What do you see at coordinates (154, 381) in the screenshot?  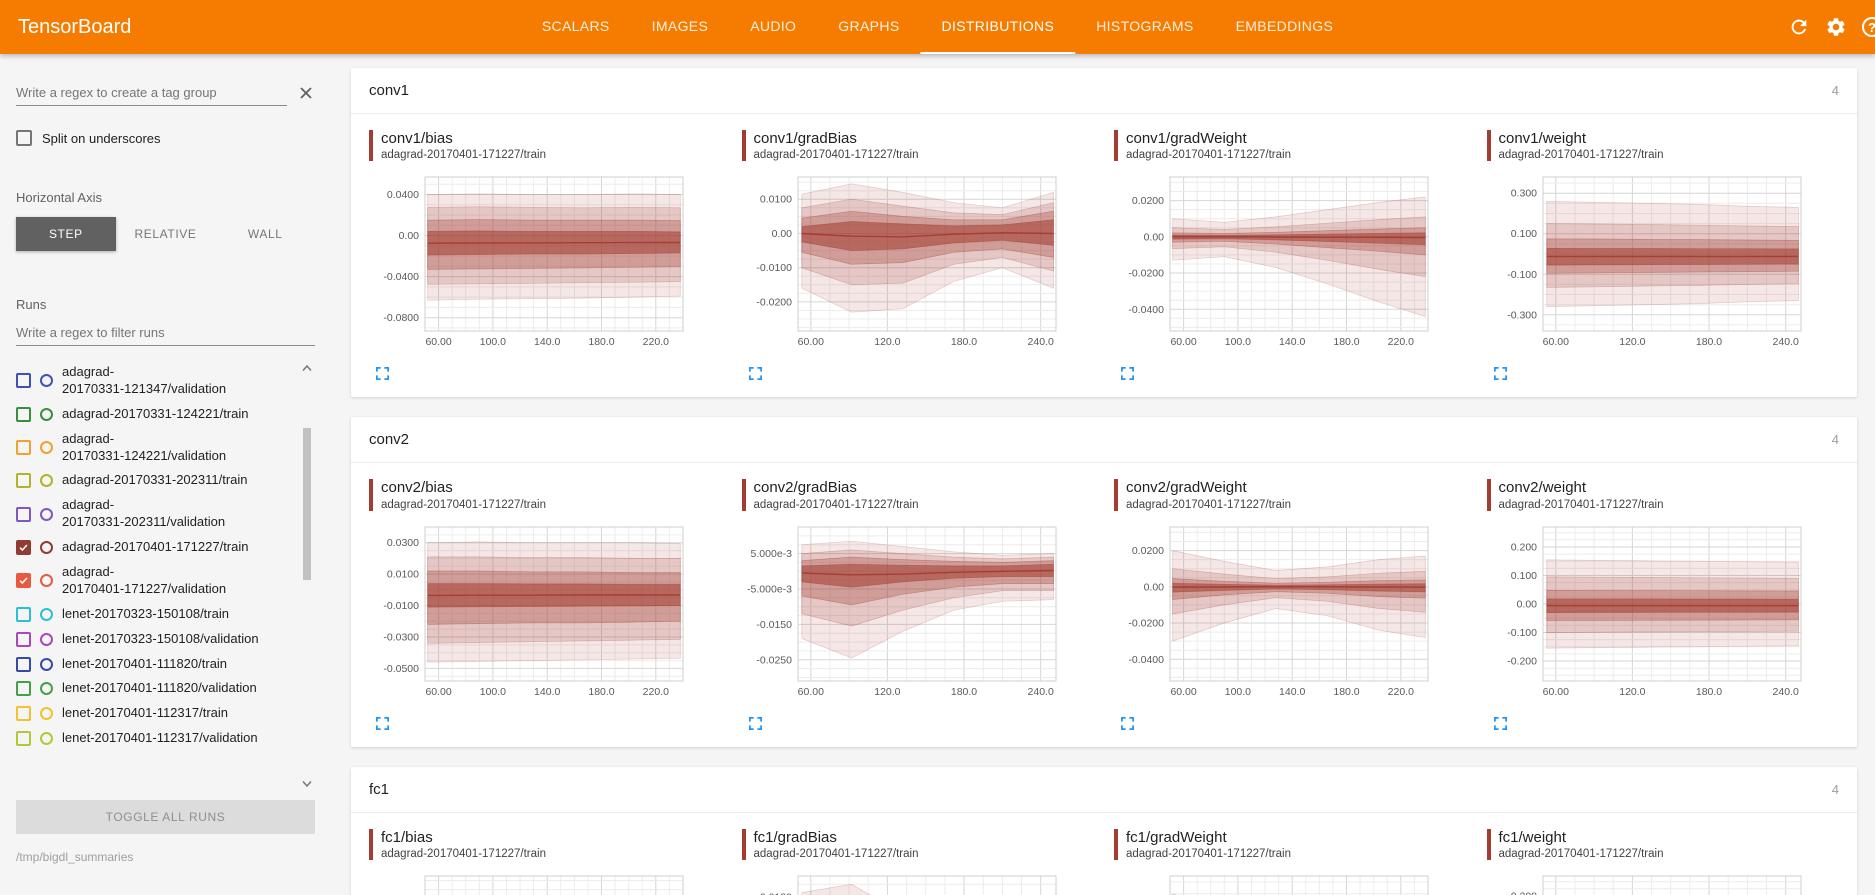 I see `run-item: adagrad- 20170331-121347/validation` at bounding box center [154, 381].